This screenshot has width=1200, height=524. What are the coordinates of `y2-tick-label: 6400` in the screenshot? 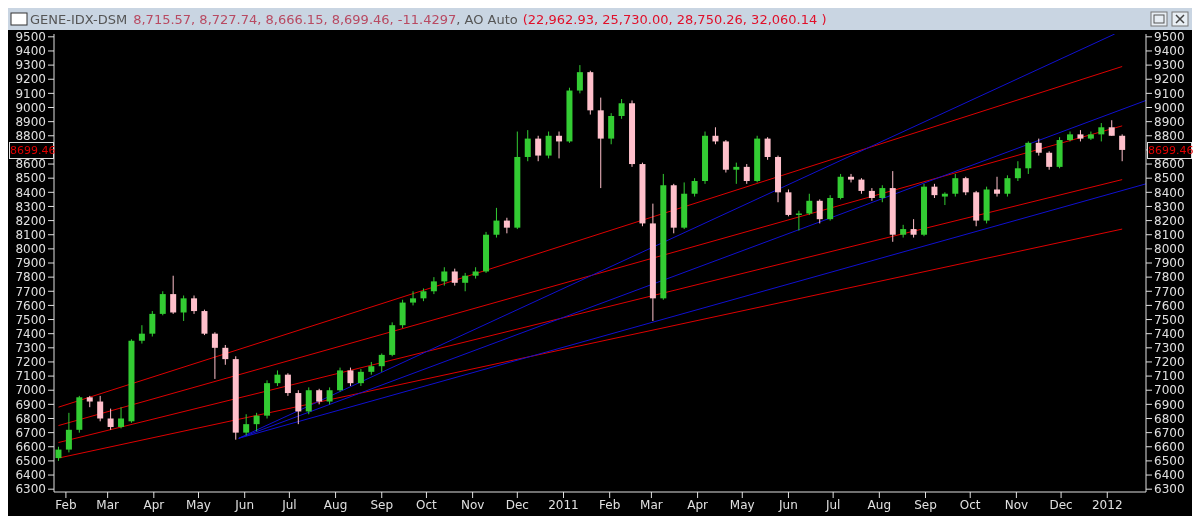 It's located at (1169, 475).